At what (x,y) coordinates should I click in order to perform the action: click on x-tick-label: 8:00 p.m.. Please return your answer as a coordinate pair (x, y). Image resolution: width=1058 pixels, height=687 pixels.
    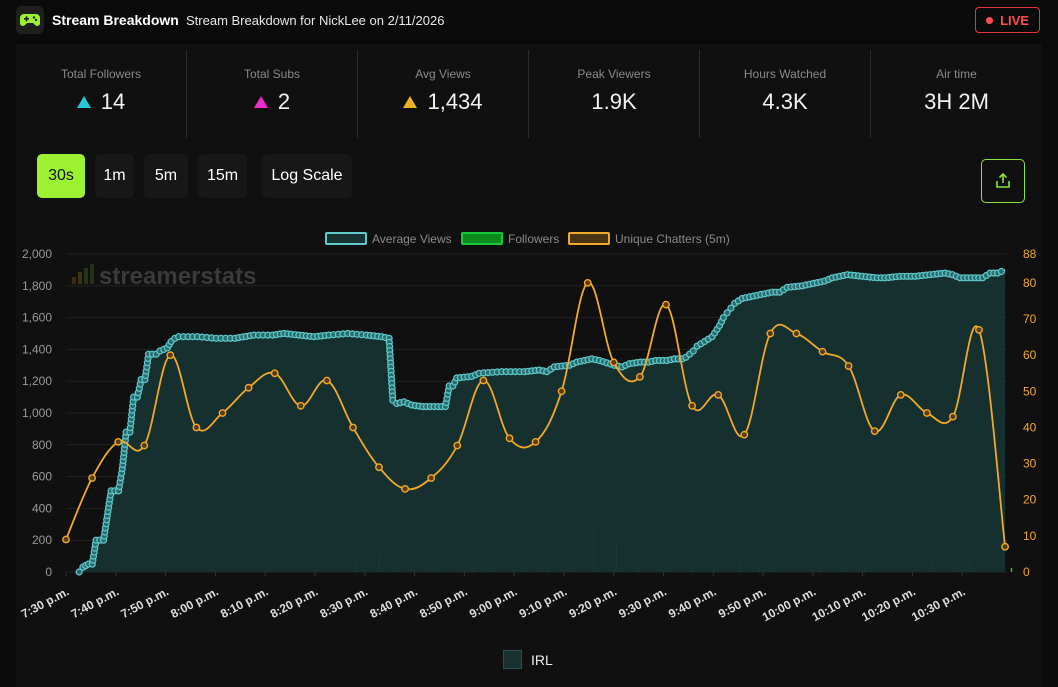
    Looking at the image, I should click on (194, 602).